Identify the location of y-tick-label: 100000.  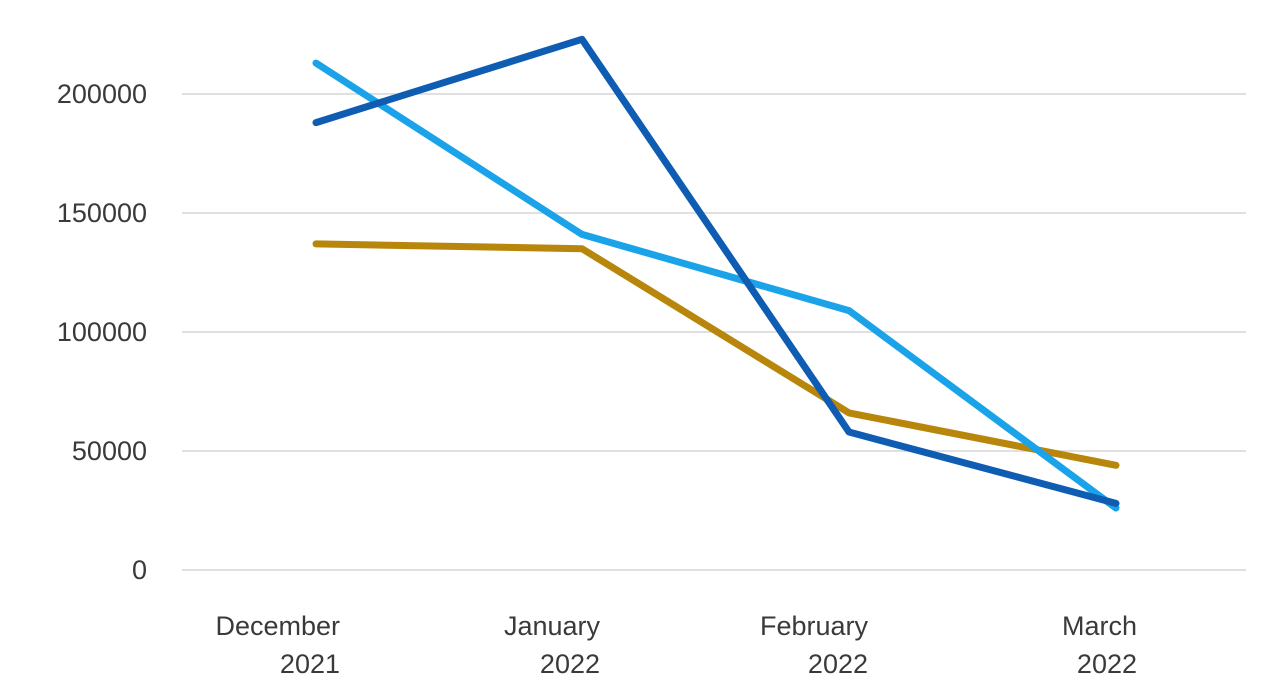
(102, 332).